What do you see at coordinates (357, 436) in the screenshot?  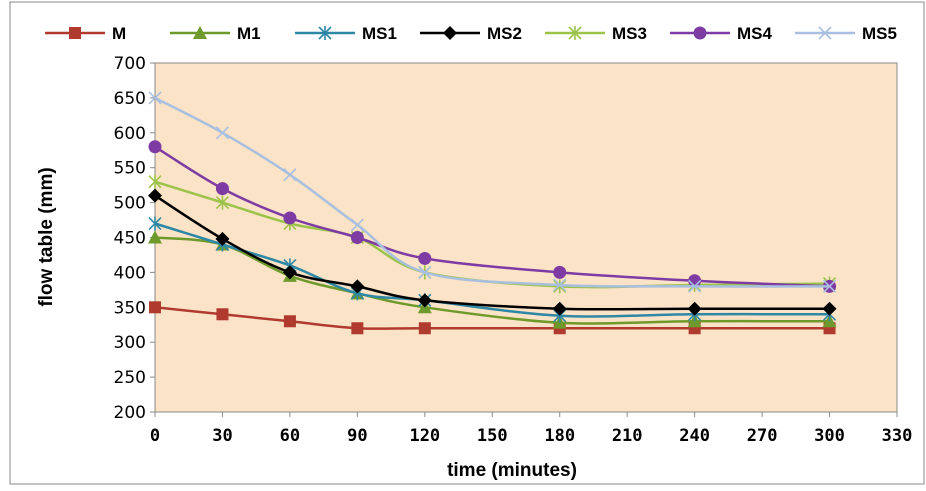 I see `x-tick-label: 90` at bounding box center [357, 436].